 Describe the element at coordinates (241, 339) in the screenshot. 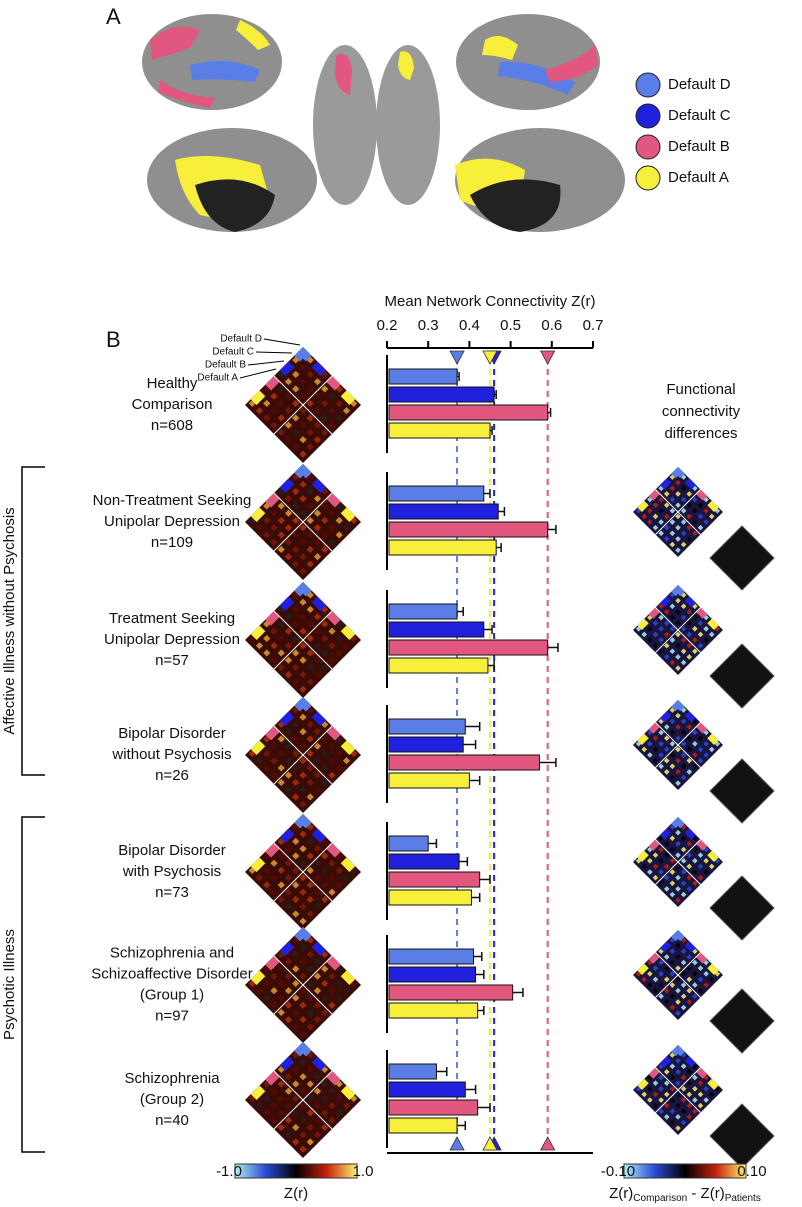

I see `matrix-label: Default D` at that location.